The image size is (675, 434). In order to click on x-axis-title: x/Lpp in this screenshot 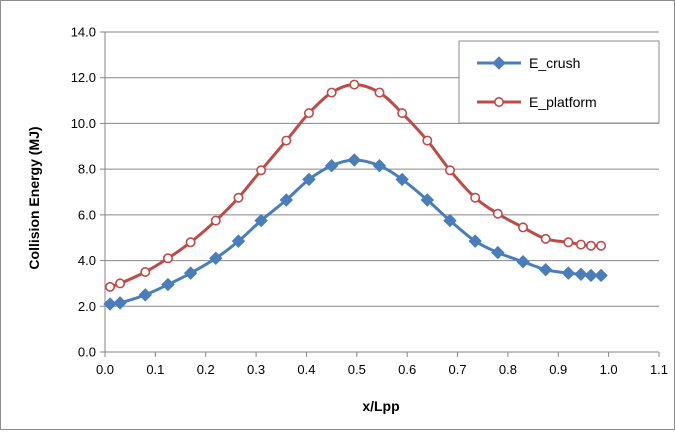, I will do `click(380, 406)`.